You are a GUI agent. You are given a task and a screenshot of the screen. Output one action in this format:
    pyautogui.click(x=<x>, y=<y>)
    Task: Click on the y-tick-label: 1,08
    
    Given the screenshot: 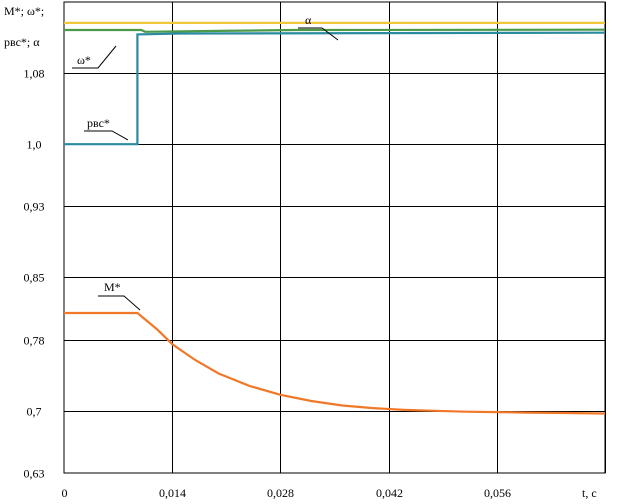 What is the action you would take?
    pyautogui.click(x=34, y=74)
    